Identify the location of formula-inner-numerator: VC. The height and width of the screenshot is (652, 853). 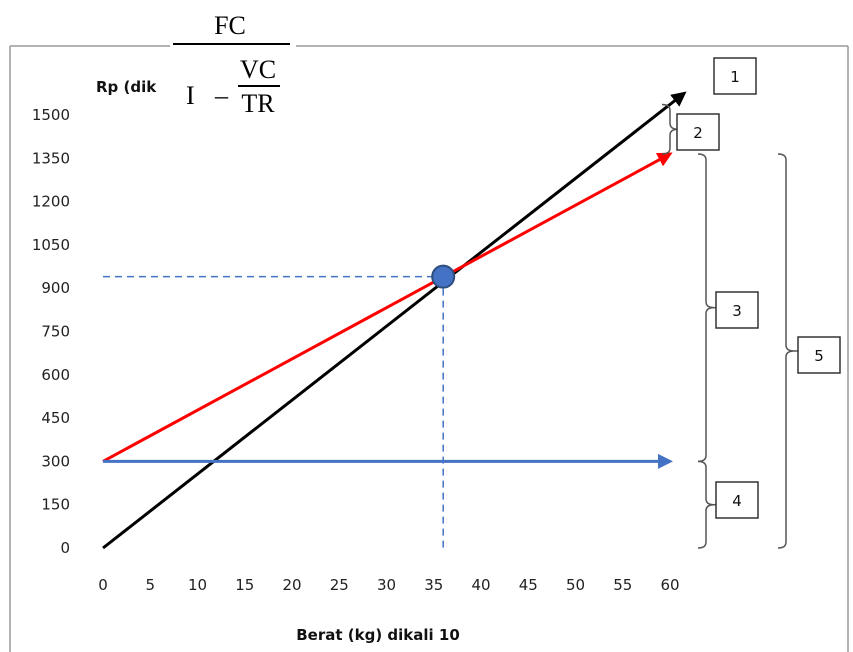
(258, 69).